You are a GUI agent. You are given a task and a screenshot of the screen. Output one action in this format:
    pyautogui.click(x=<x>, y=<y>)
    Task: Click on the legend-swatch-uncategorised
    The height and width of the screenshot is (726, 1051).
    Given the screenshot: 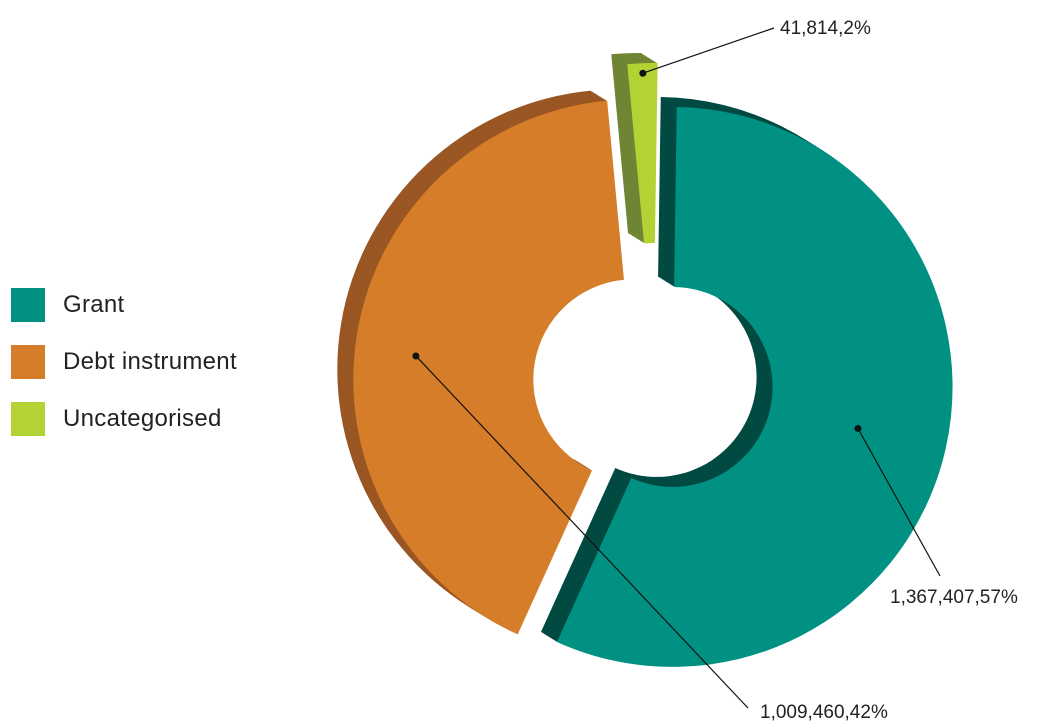 What is the action you would take?
    pyautogui.click(x=28, y=418)
    